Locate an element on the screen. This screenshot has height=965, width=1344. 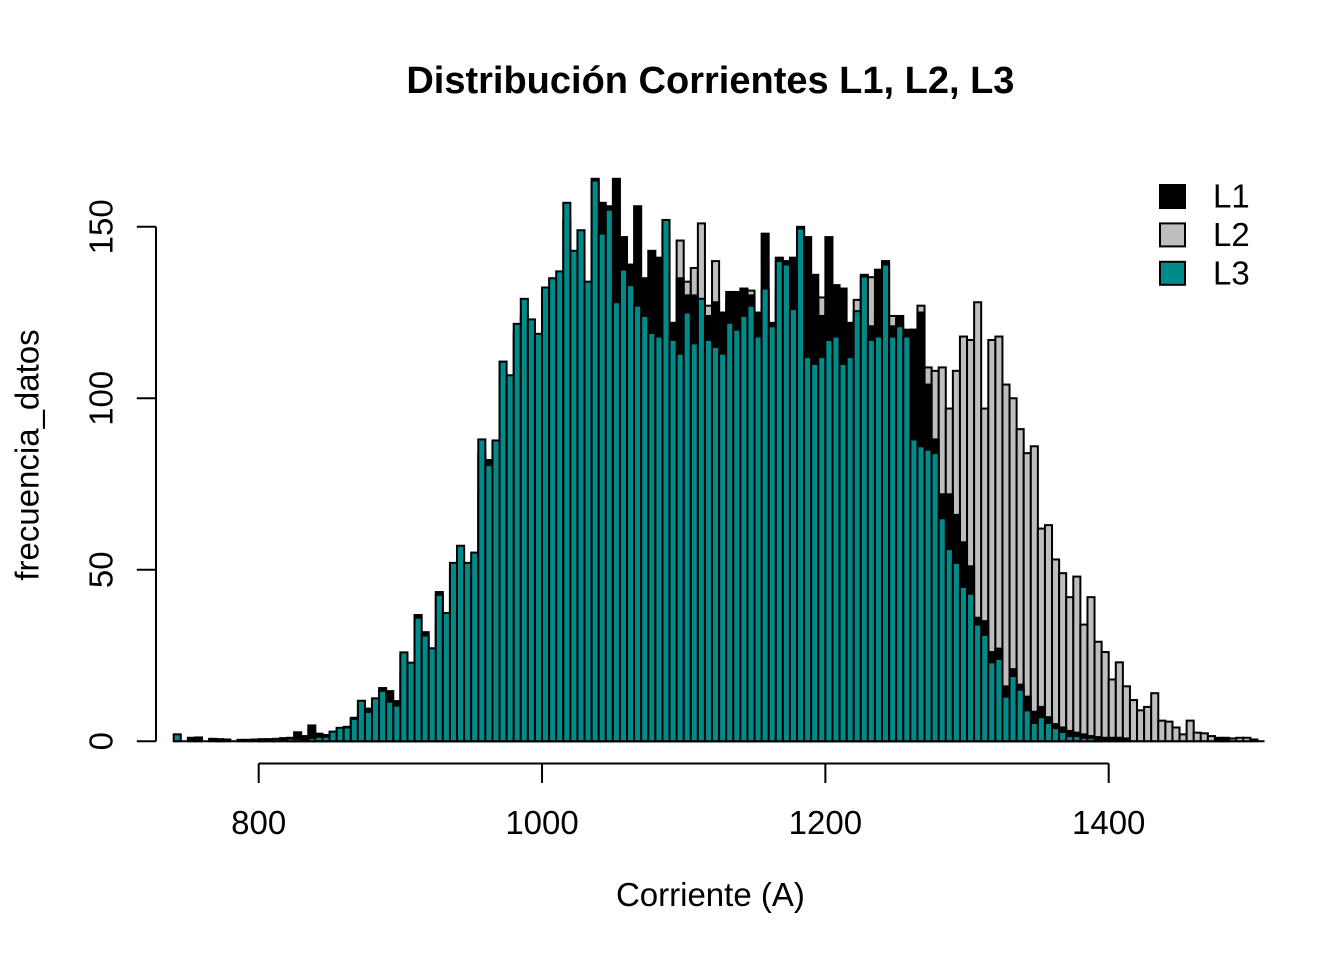
svg-text: L2 is located at coordinates (1231, 234).